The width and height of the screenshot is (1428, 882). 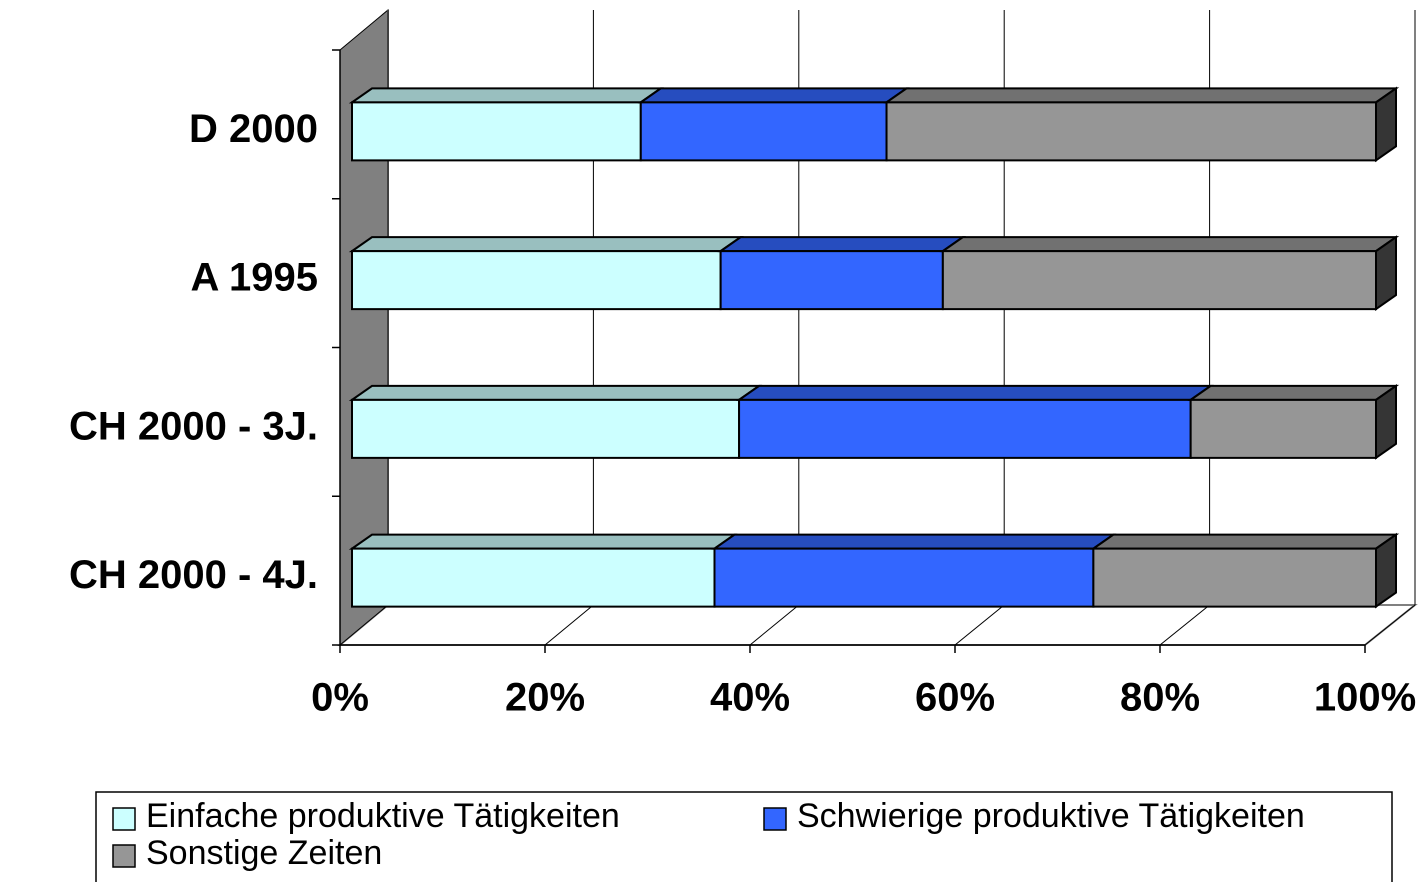 I want to click on legend-label: Einfache produktive Tätigkeiten, so click(x=383, y=816).